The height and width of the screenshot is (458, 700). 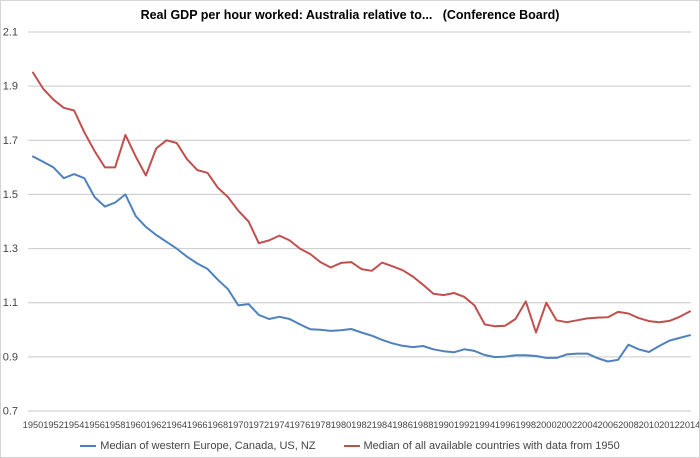 What do you see at coordinates (525, 425) in the screenshot?
I see `x-axis-tick-label: 1998` at bounding box center [525, 425].